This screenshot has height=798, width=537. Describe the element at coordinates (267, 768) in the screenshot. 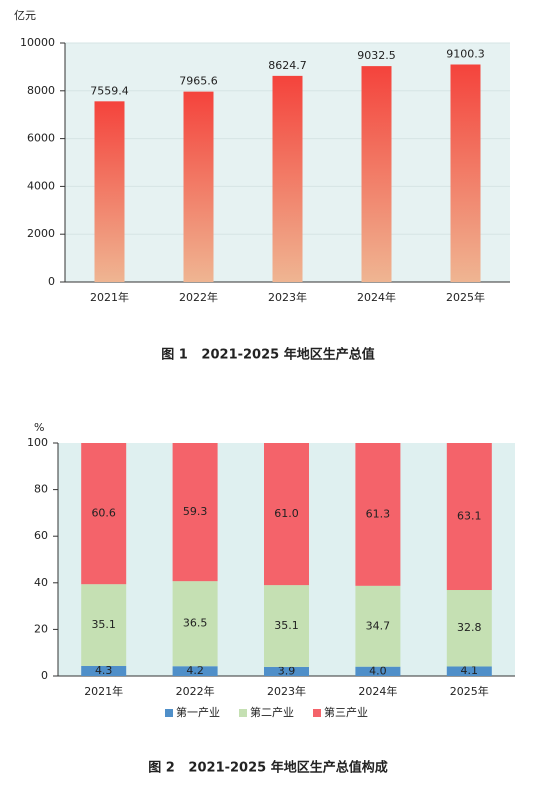

I see `caption: 图 2 2021-2025 年地区生产总值构成` at that location.